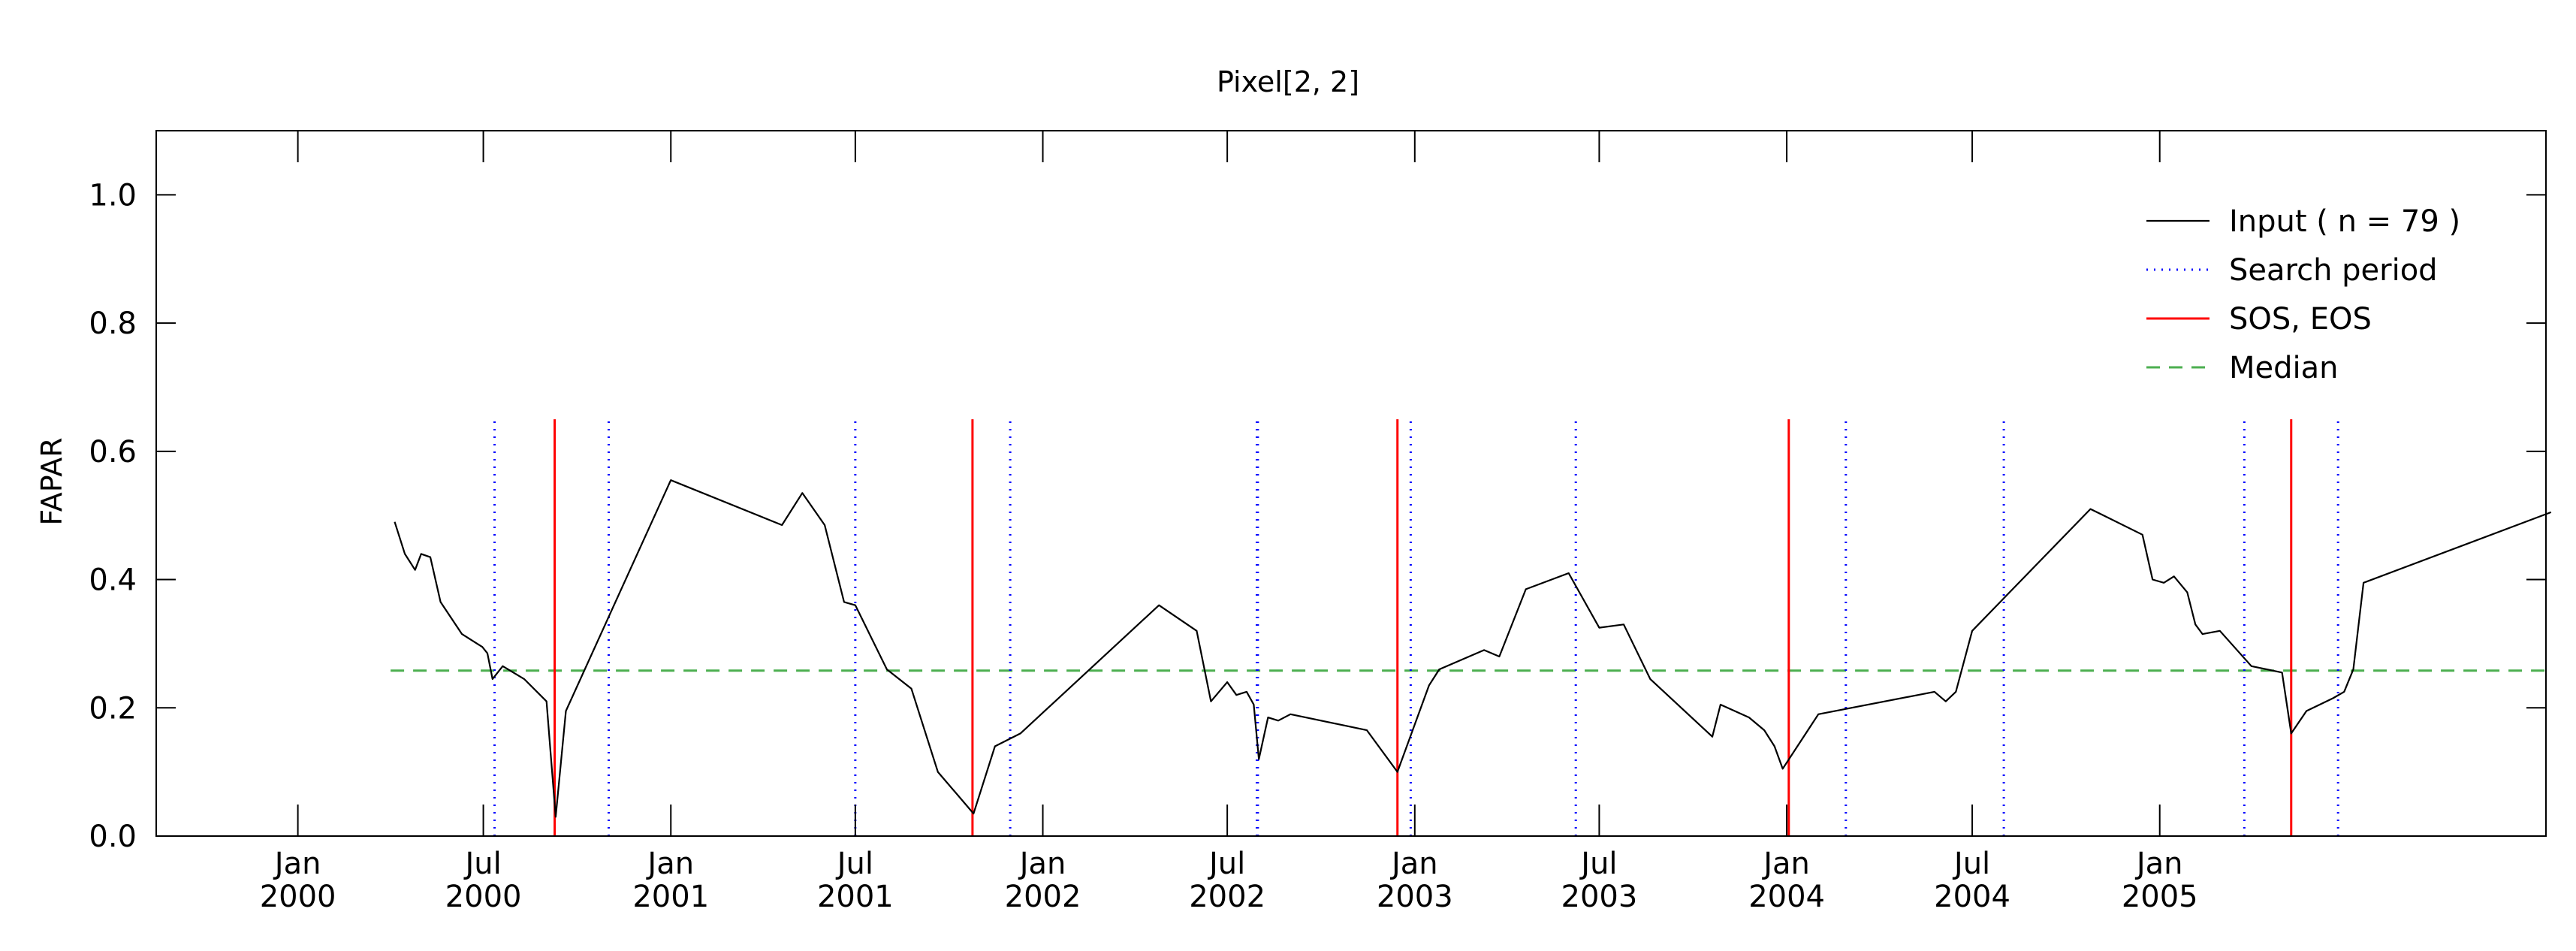 Image resolution: width=2576 pixels, height=951 pixels. Describe the element at coordinates (1288, 81) in the screenshot. I see `chart-title: Pixel[2, 2]` at that location.